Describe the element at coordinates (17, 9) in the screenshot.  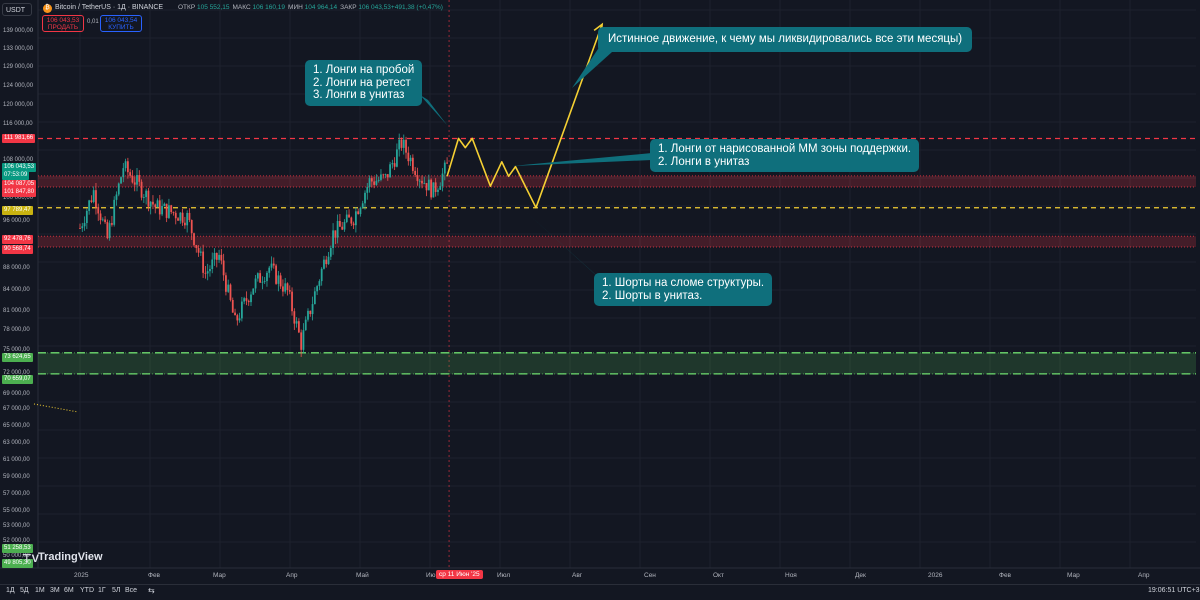
I see `symbol-select: USDT` at that location.